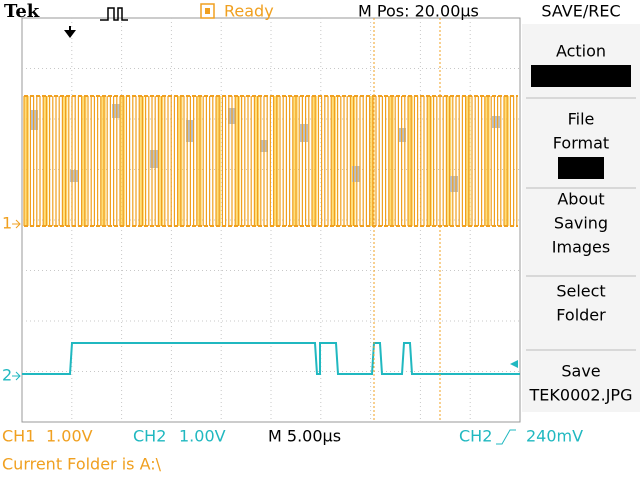 The width and height of the screenshot is (640, 480). I want to click on menu-label: Folder, so click(581, 315).